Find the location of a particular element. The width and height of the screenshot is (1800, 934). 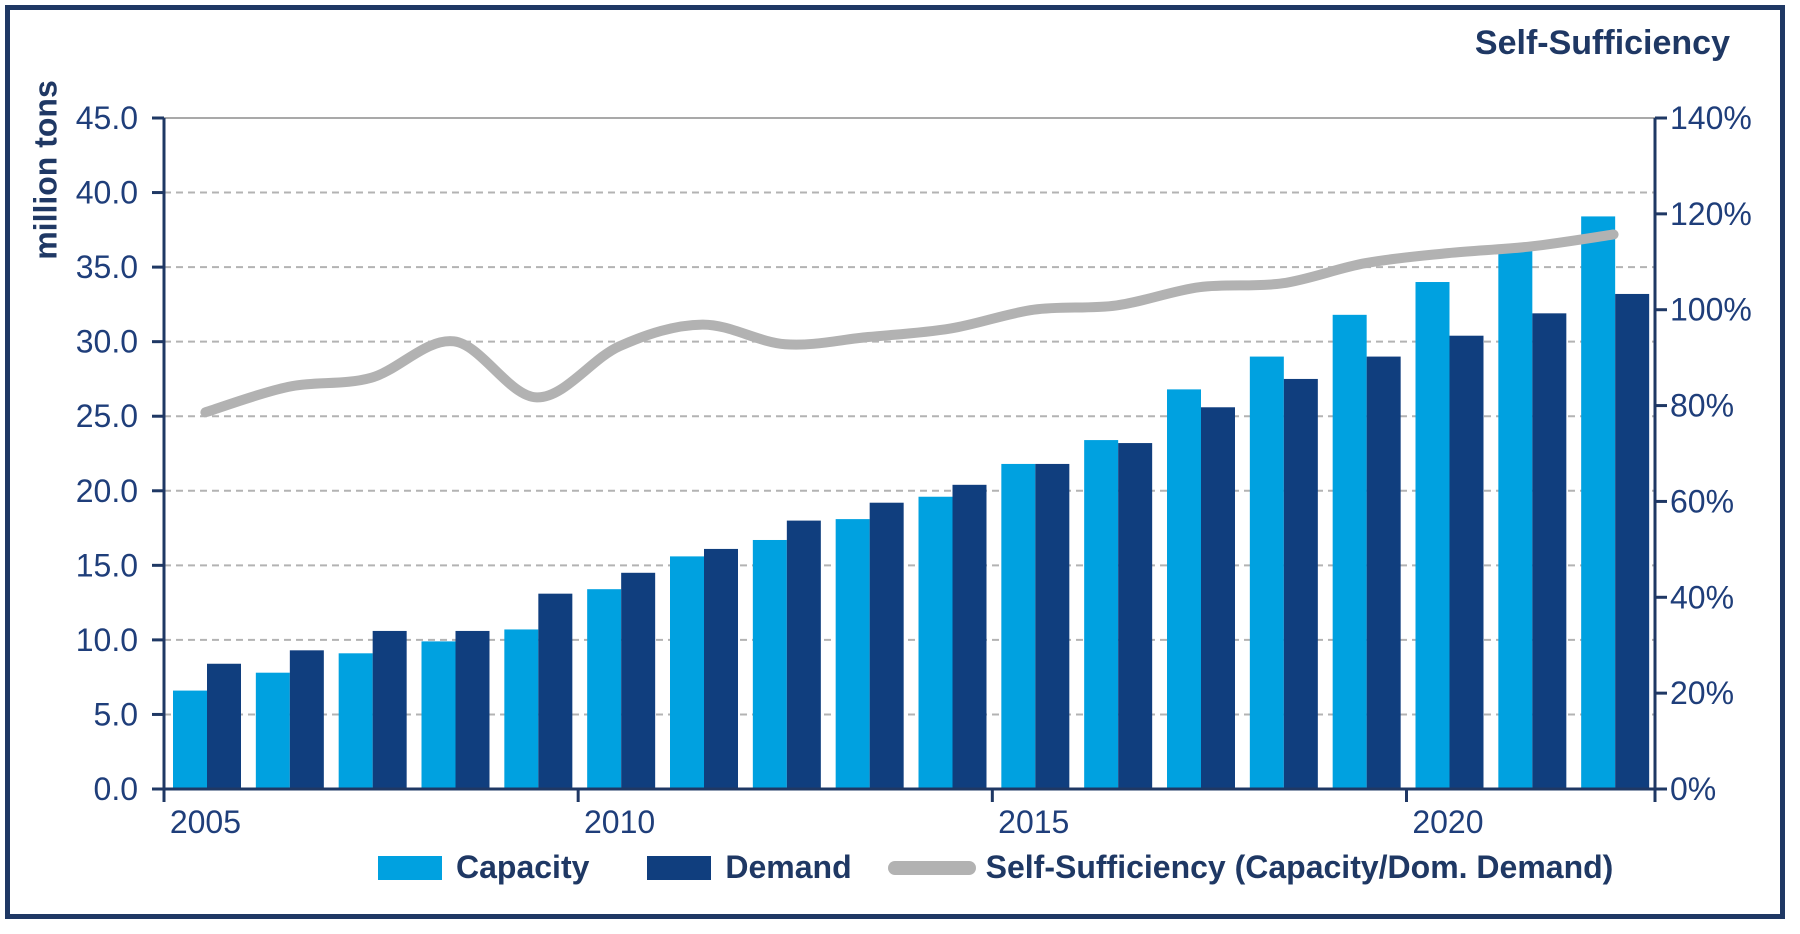

y-right-tick-label-60%: 60% is located at coordinates (1702, 501).